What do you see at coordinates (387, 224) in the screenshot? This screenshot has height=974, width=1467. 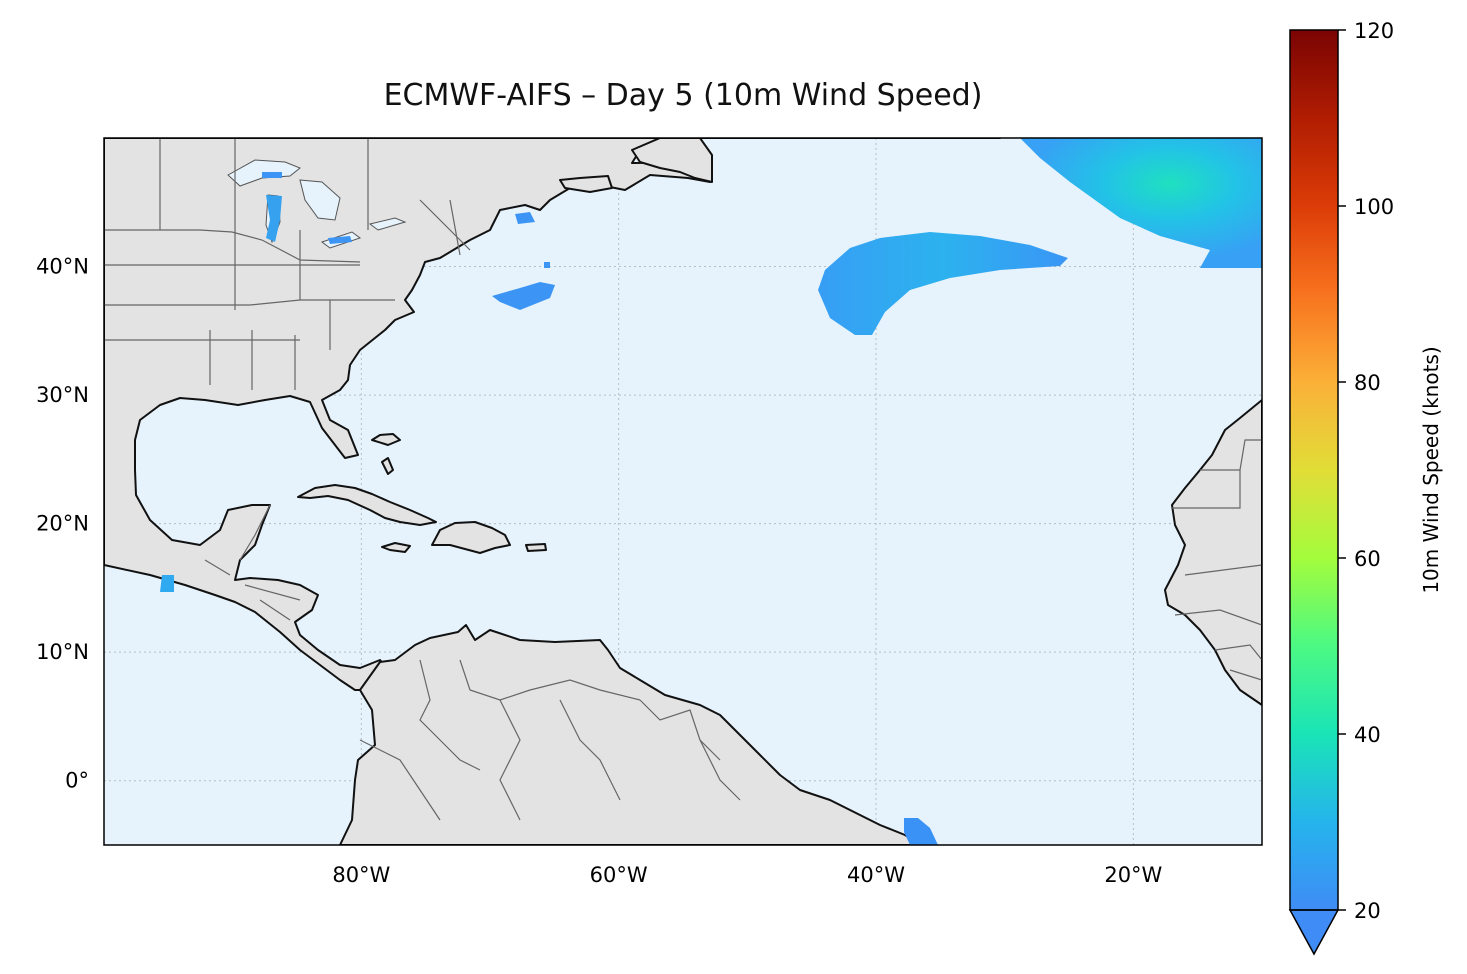 I see `lake-ontario` at bounding box center [387, 224].